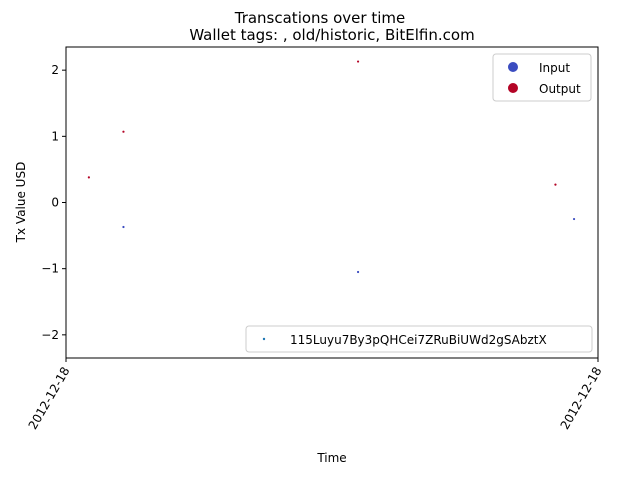 Image resolution: width=640 pixels, height=480 pixels. I want to click on y-axis-label: Tx Value USD, so click(21, 203).